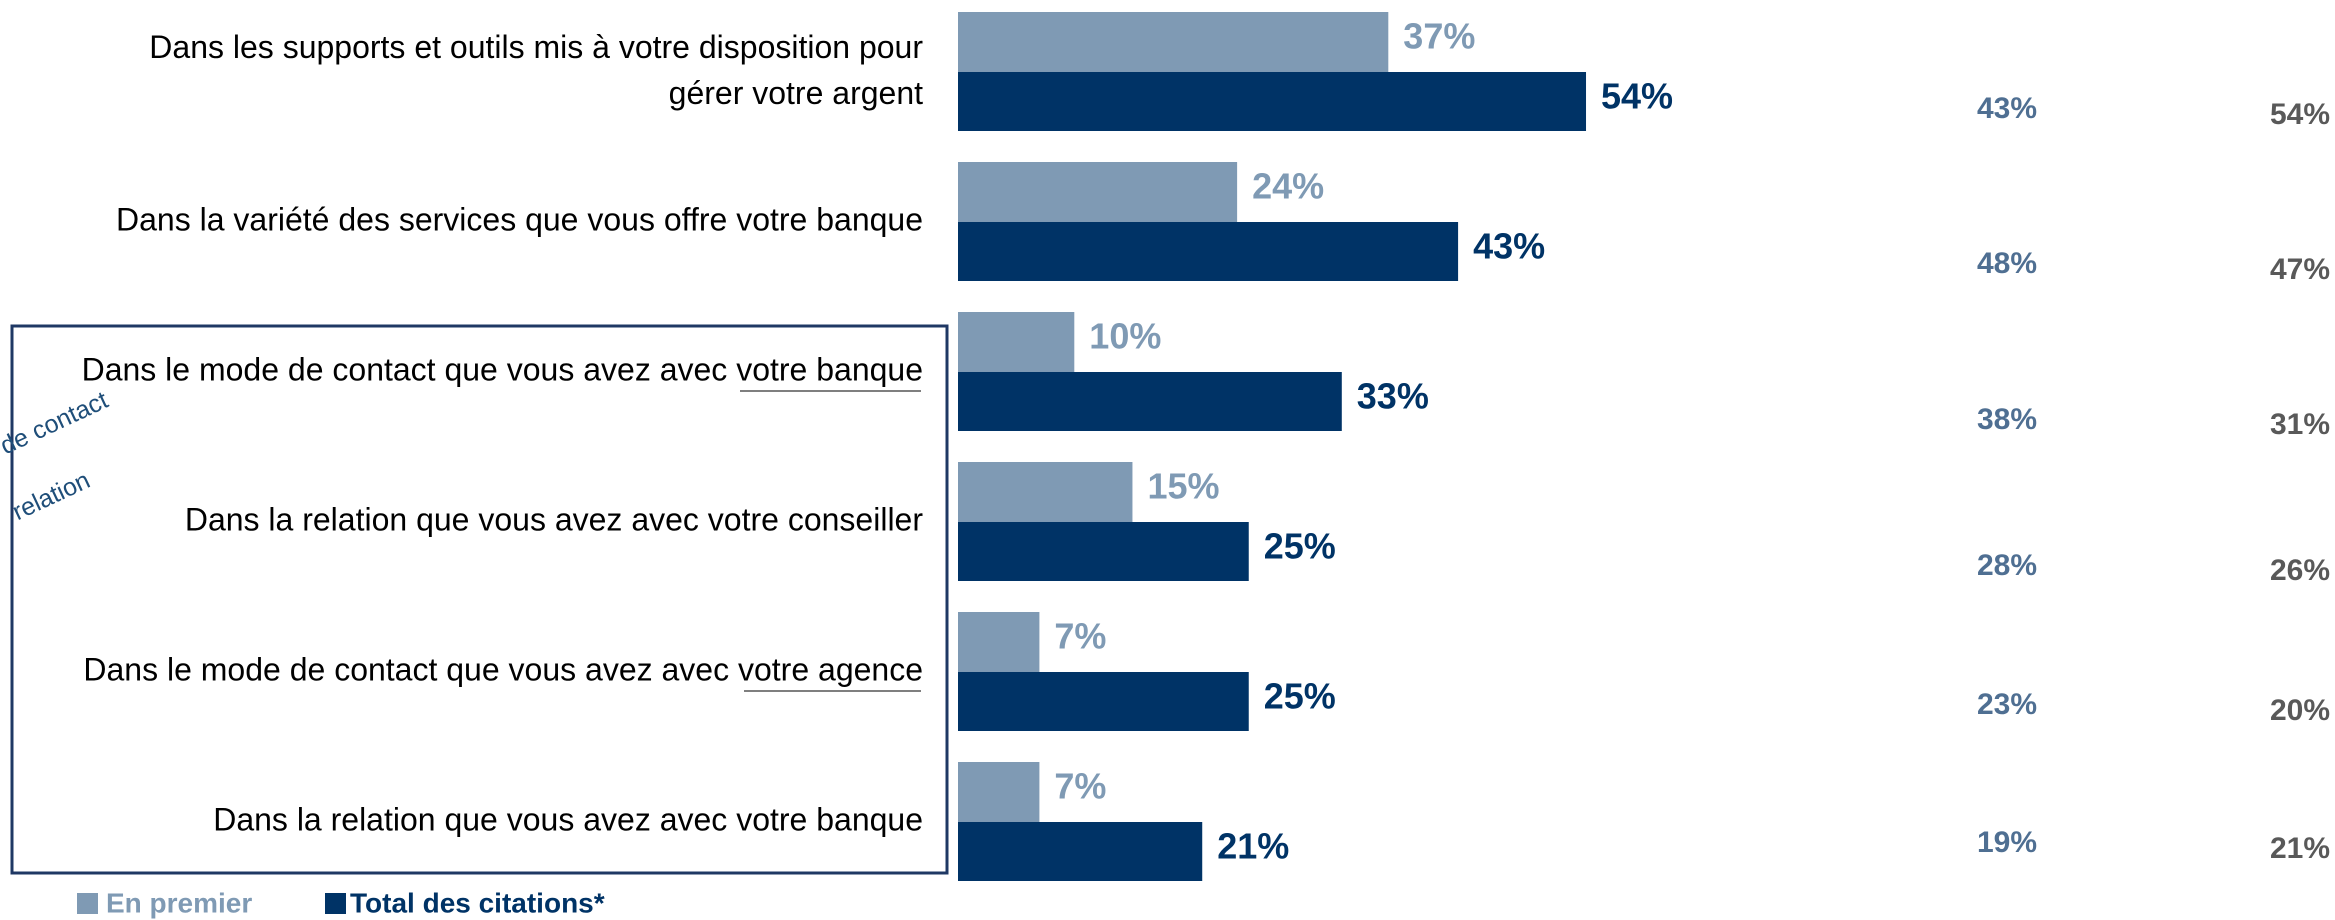  I want to click on column-value: 47%, so click(2300, 269).